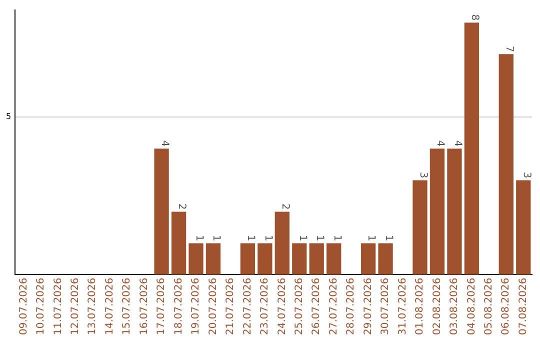  I want to click on x-tick-label: 15.07.2026, so click(127, 307).